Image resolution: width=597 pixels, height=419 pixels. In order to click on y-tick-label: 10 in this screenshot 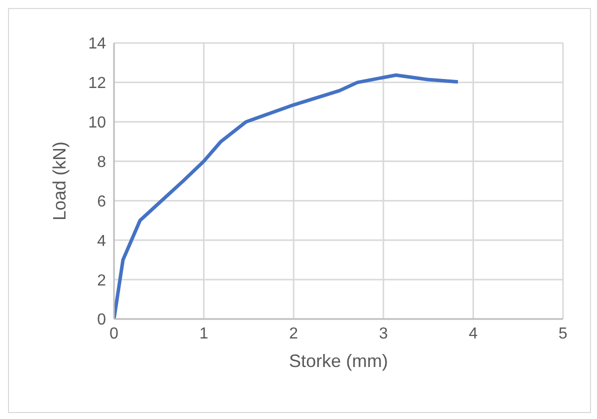, I will do `click(97, 123)`.